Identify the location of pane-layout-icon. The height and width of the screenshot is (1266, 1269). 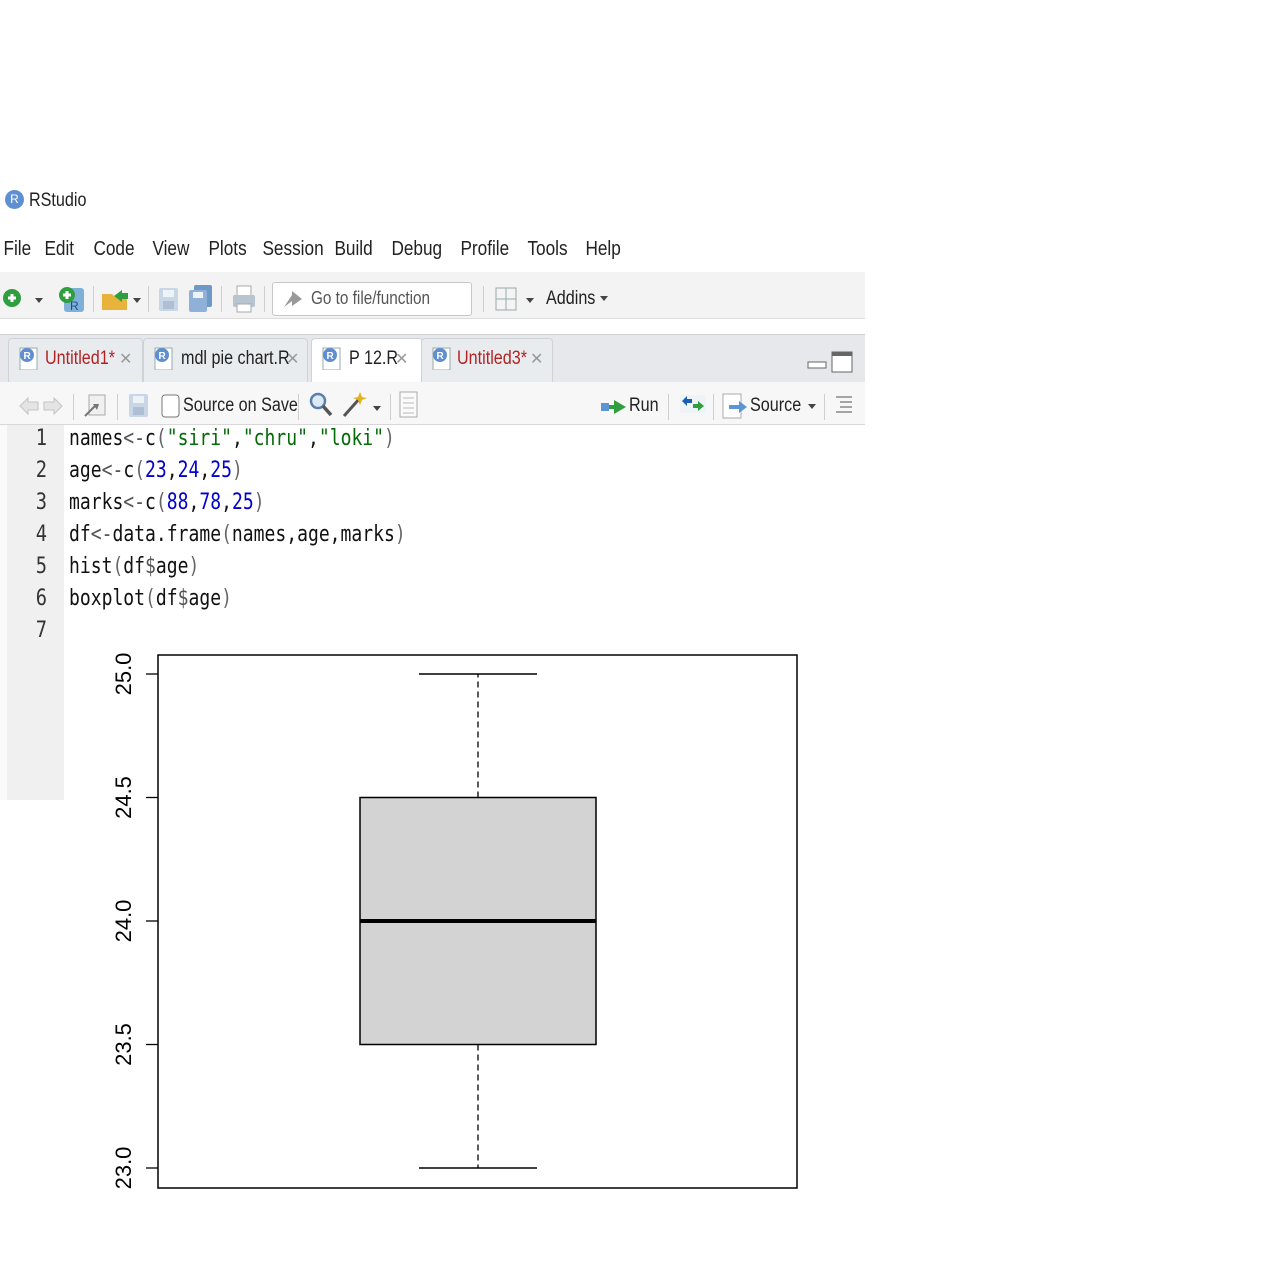
(516, 299).